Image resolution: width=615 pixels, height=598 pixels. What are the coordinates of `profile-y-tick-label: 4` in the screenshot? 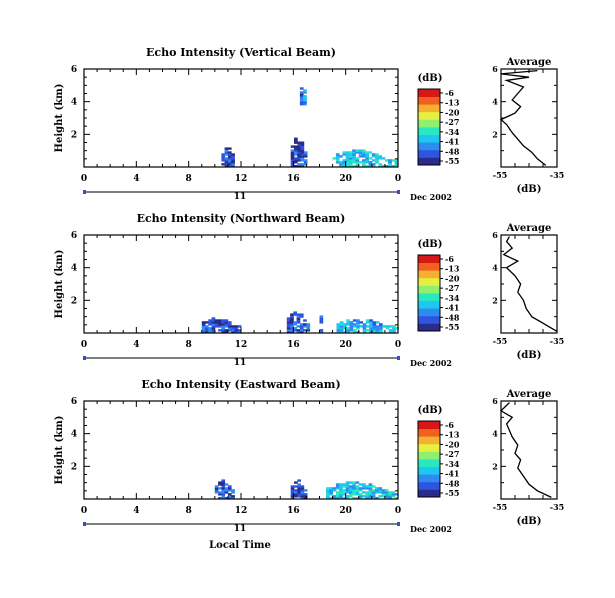 It's located at (495, 268).